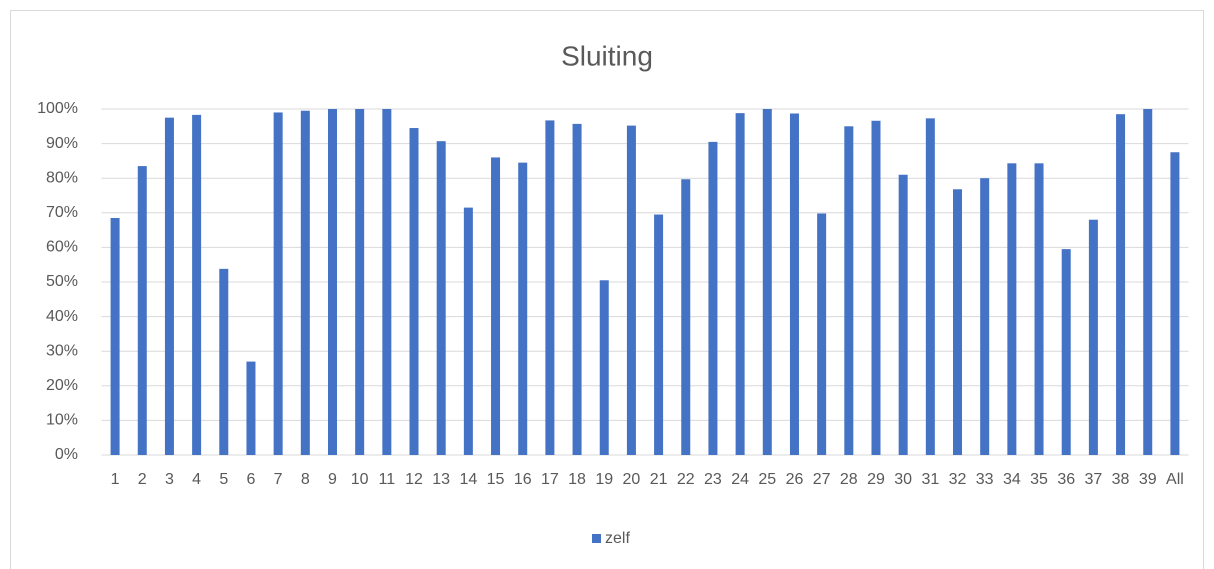  Describe the element at coordinates (550, 479) in the screenshot. I see `x-tick-label: 17` at that location.